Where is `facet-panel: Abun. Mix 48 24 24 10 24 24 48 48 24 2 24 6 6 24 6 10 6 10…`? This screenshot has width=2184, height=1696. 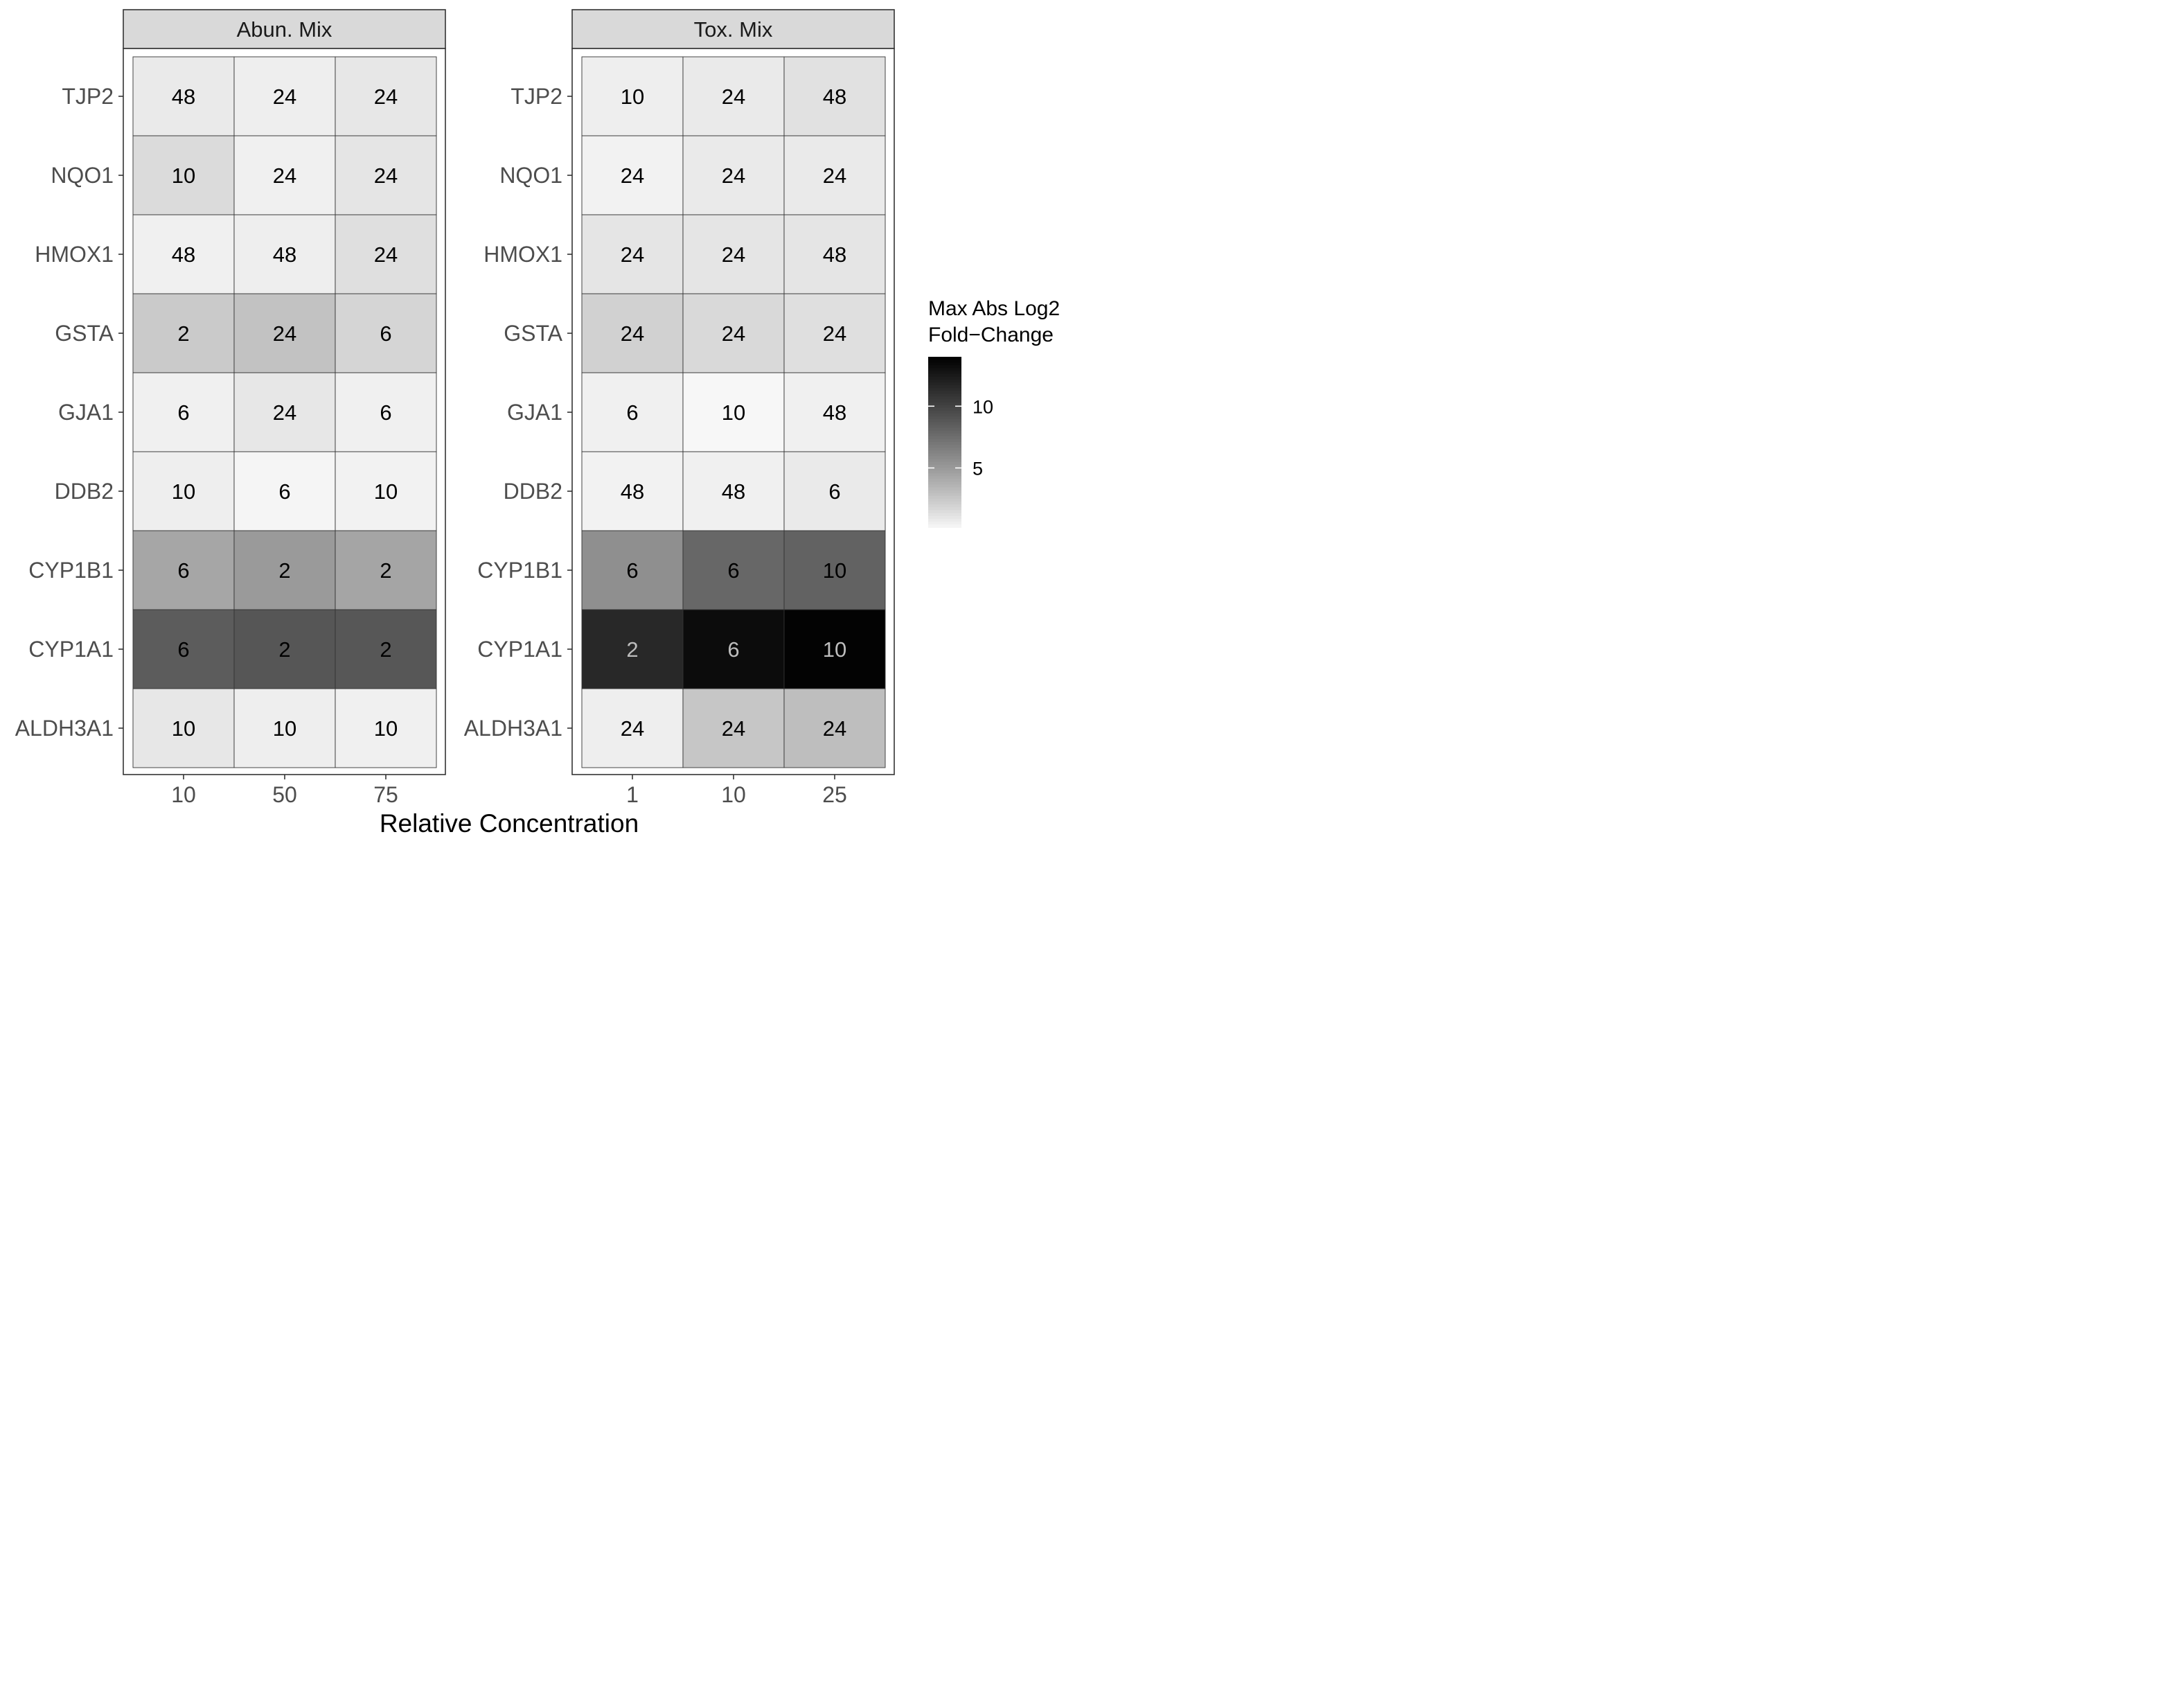 facet-panel: Abun. Mix 48 24 24 10 24 24 48 48 24 2 24 6 6 24 6 10 6 10… is located at coordinates (230, 408).